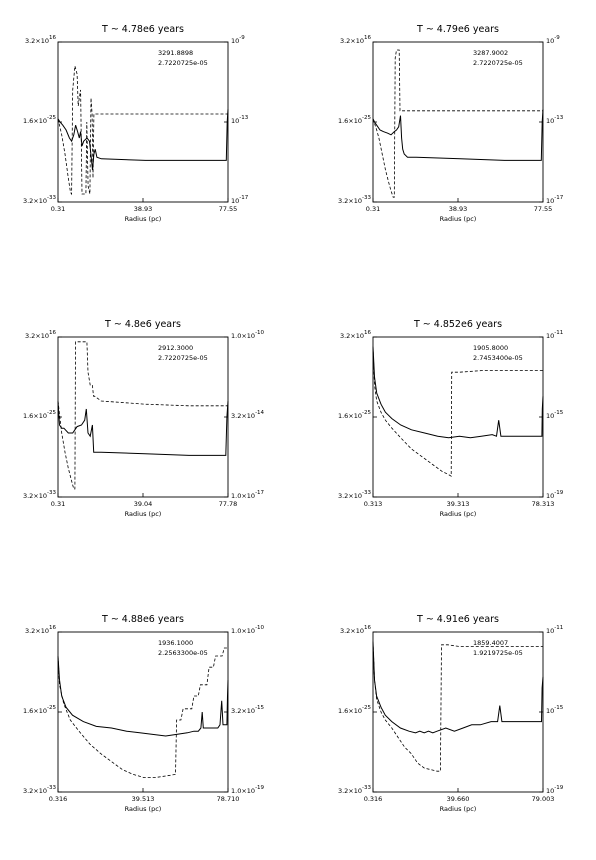 The height and width of the screenshot is (860, 596). Describe the element at coordinates (176, 53) in the screenshot. I see `annotation-text: 3291.8898` at that location.